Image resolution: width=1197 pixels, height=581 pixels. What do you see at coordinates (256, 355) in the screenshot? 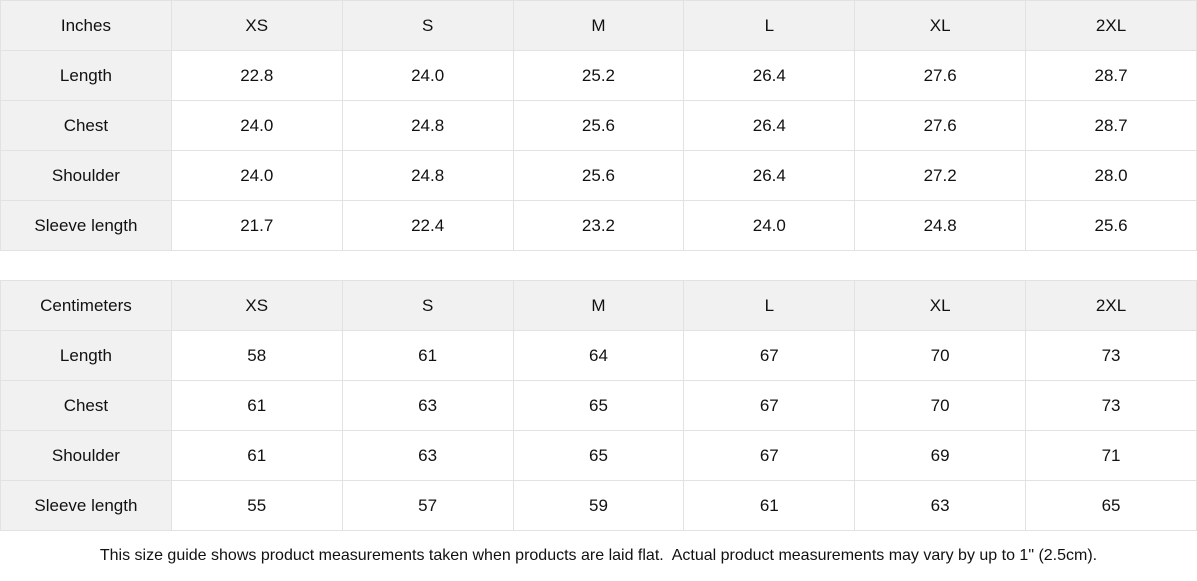
I see `measurement-value-cell: 58` at bounding box center [256, 355].